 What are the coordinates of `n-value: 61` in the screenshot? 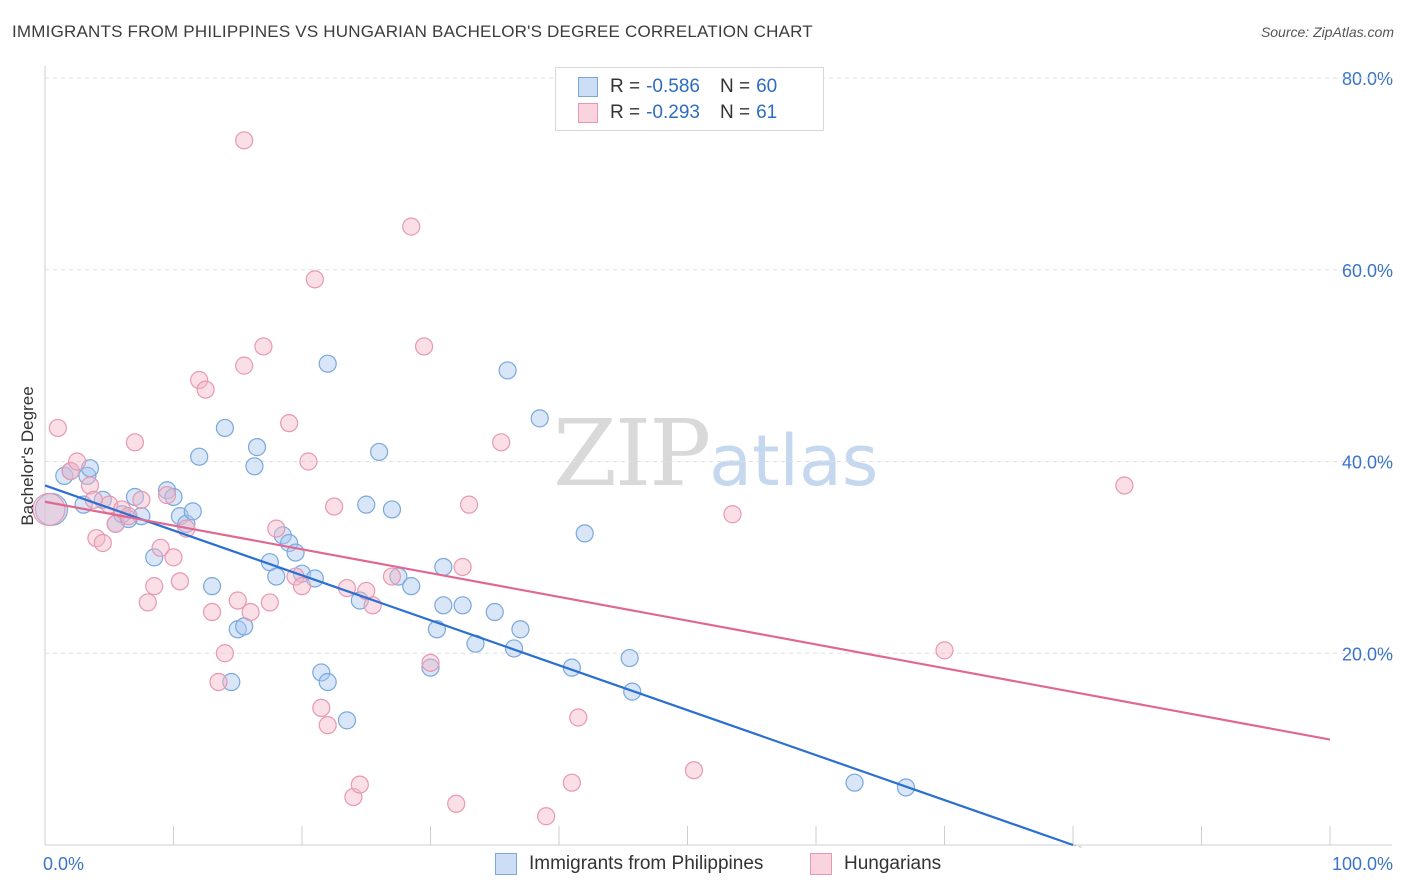 It's located at (767, 112).